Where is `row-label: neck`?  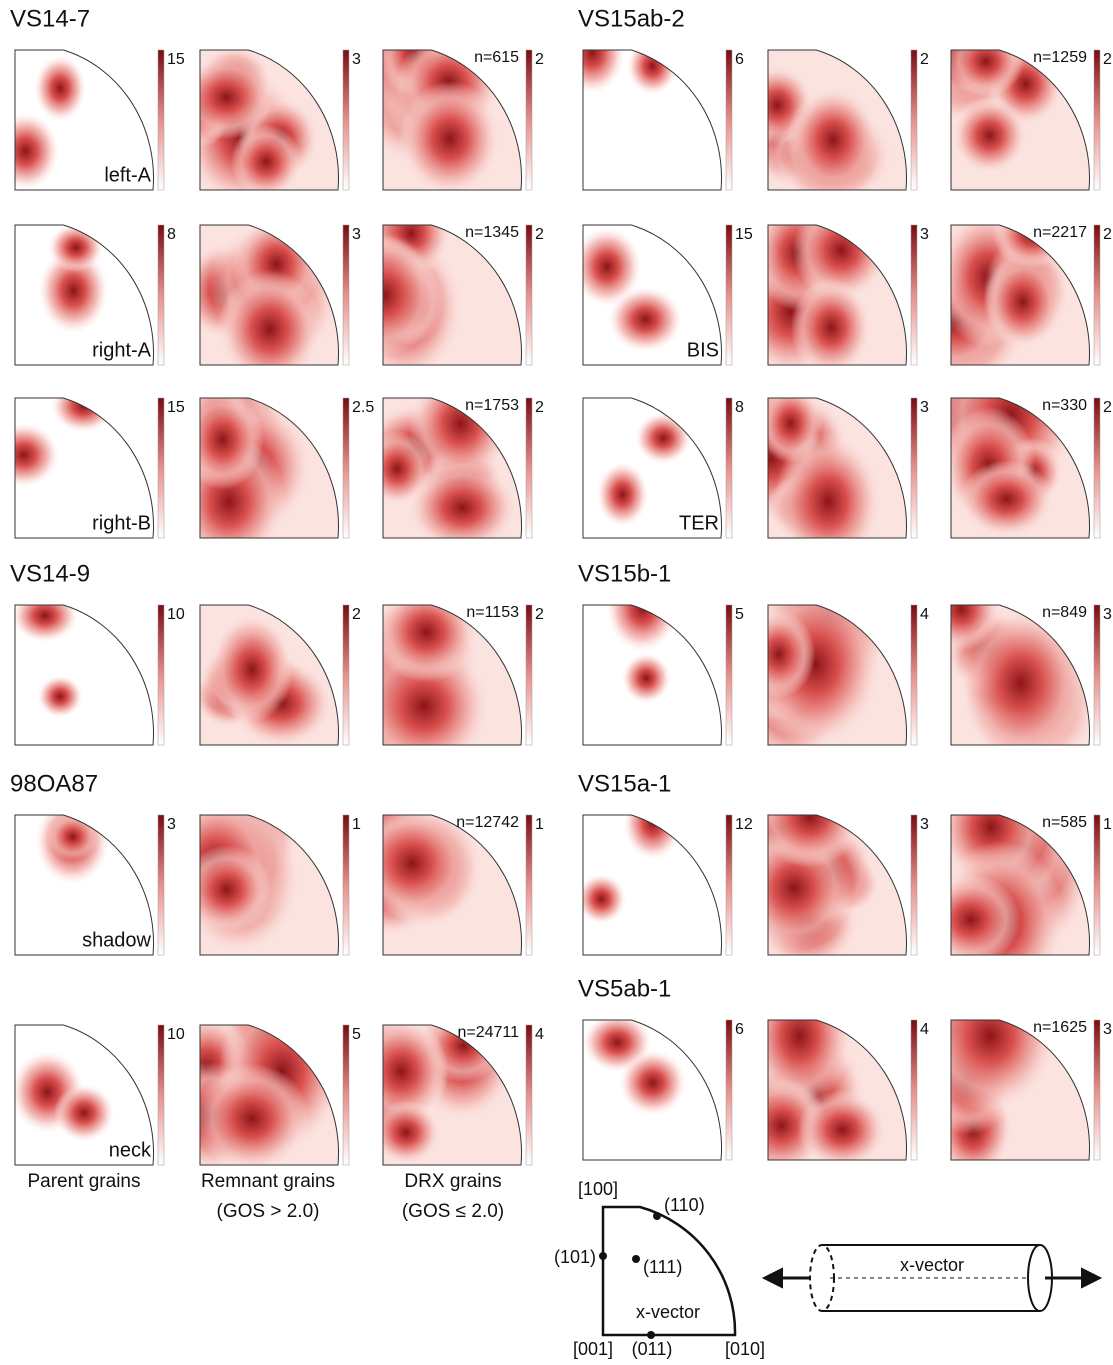 row-label: neck is located at coordinates (130, 1150).